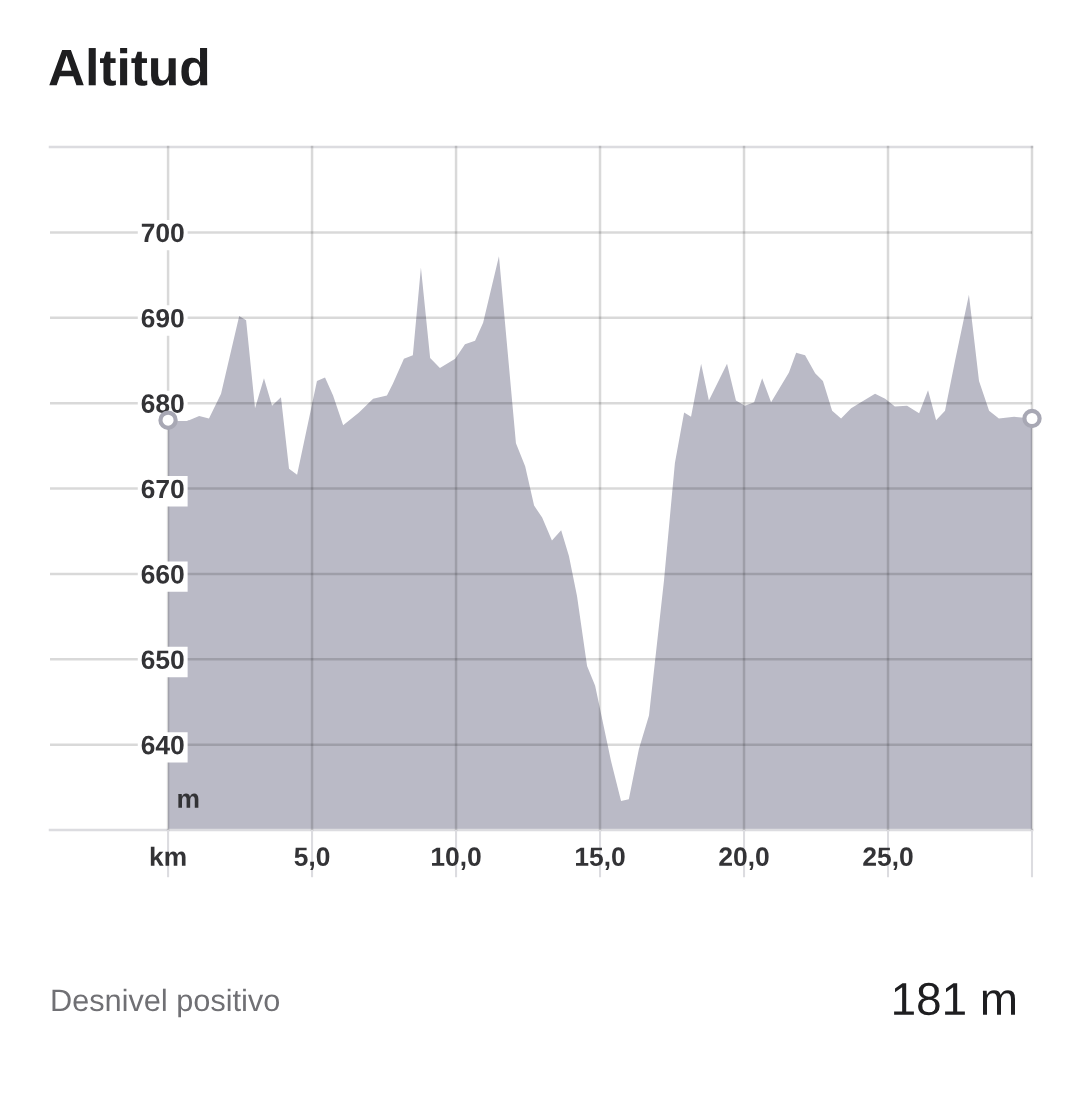 The image size is (1080, 1105). Describe the element at coordinates (744, 858) in the screenshot. I see `x-tick-label: 20,0` at that location.